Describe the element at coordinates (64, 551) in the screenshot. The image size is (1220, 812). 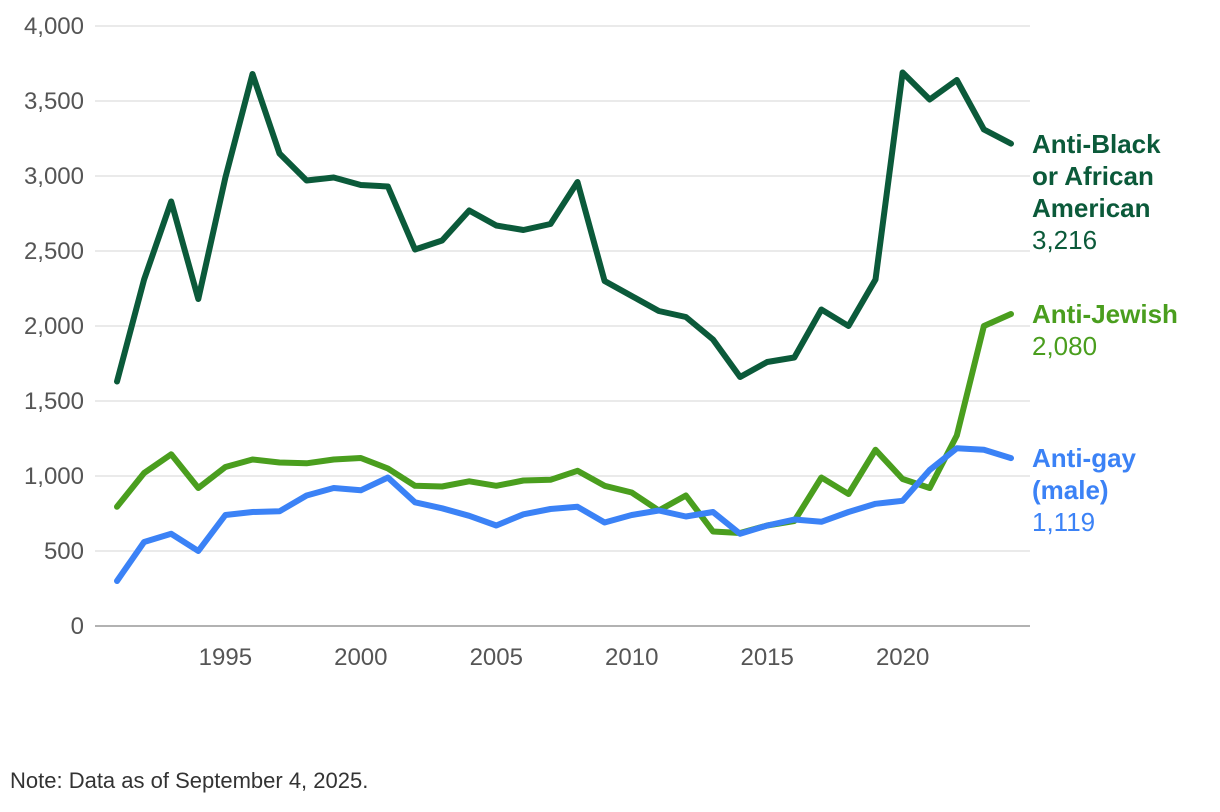
I see `y-tick-label: 500` at that location.